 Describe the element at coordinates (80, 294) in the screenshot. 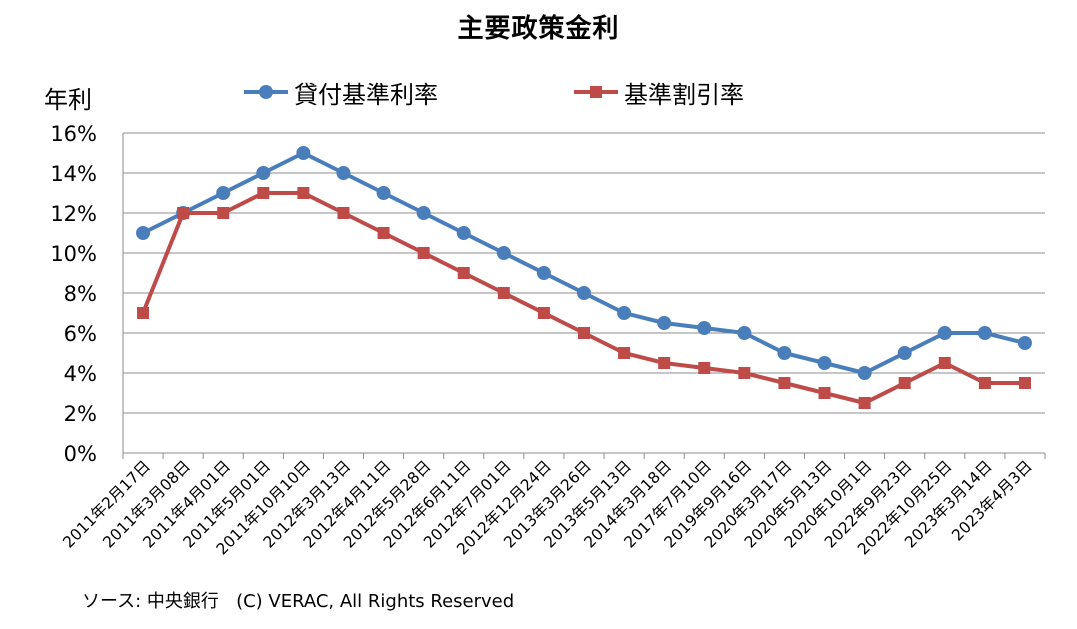

I see `y-tick-label: 8%` at that location.